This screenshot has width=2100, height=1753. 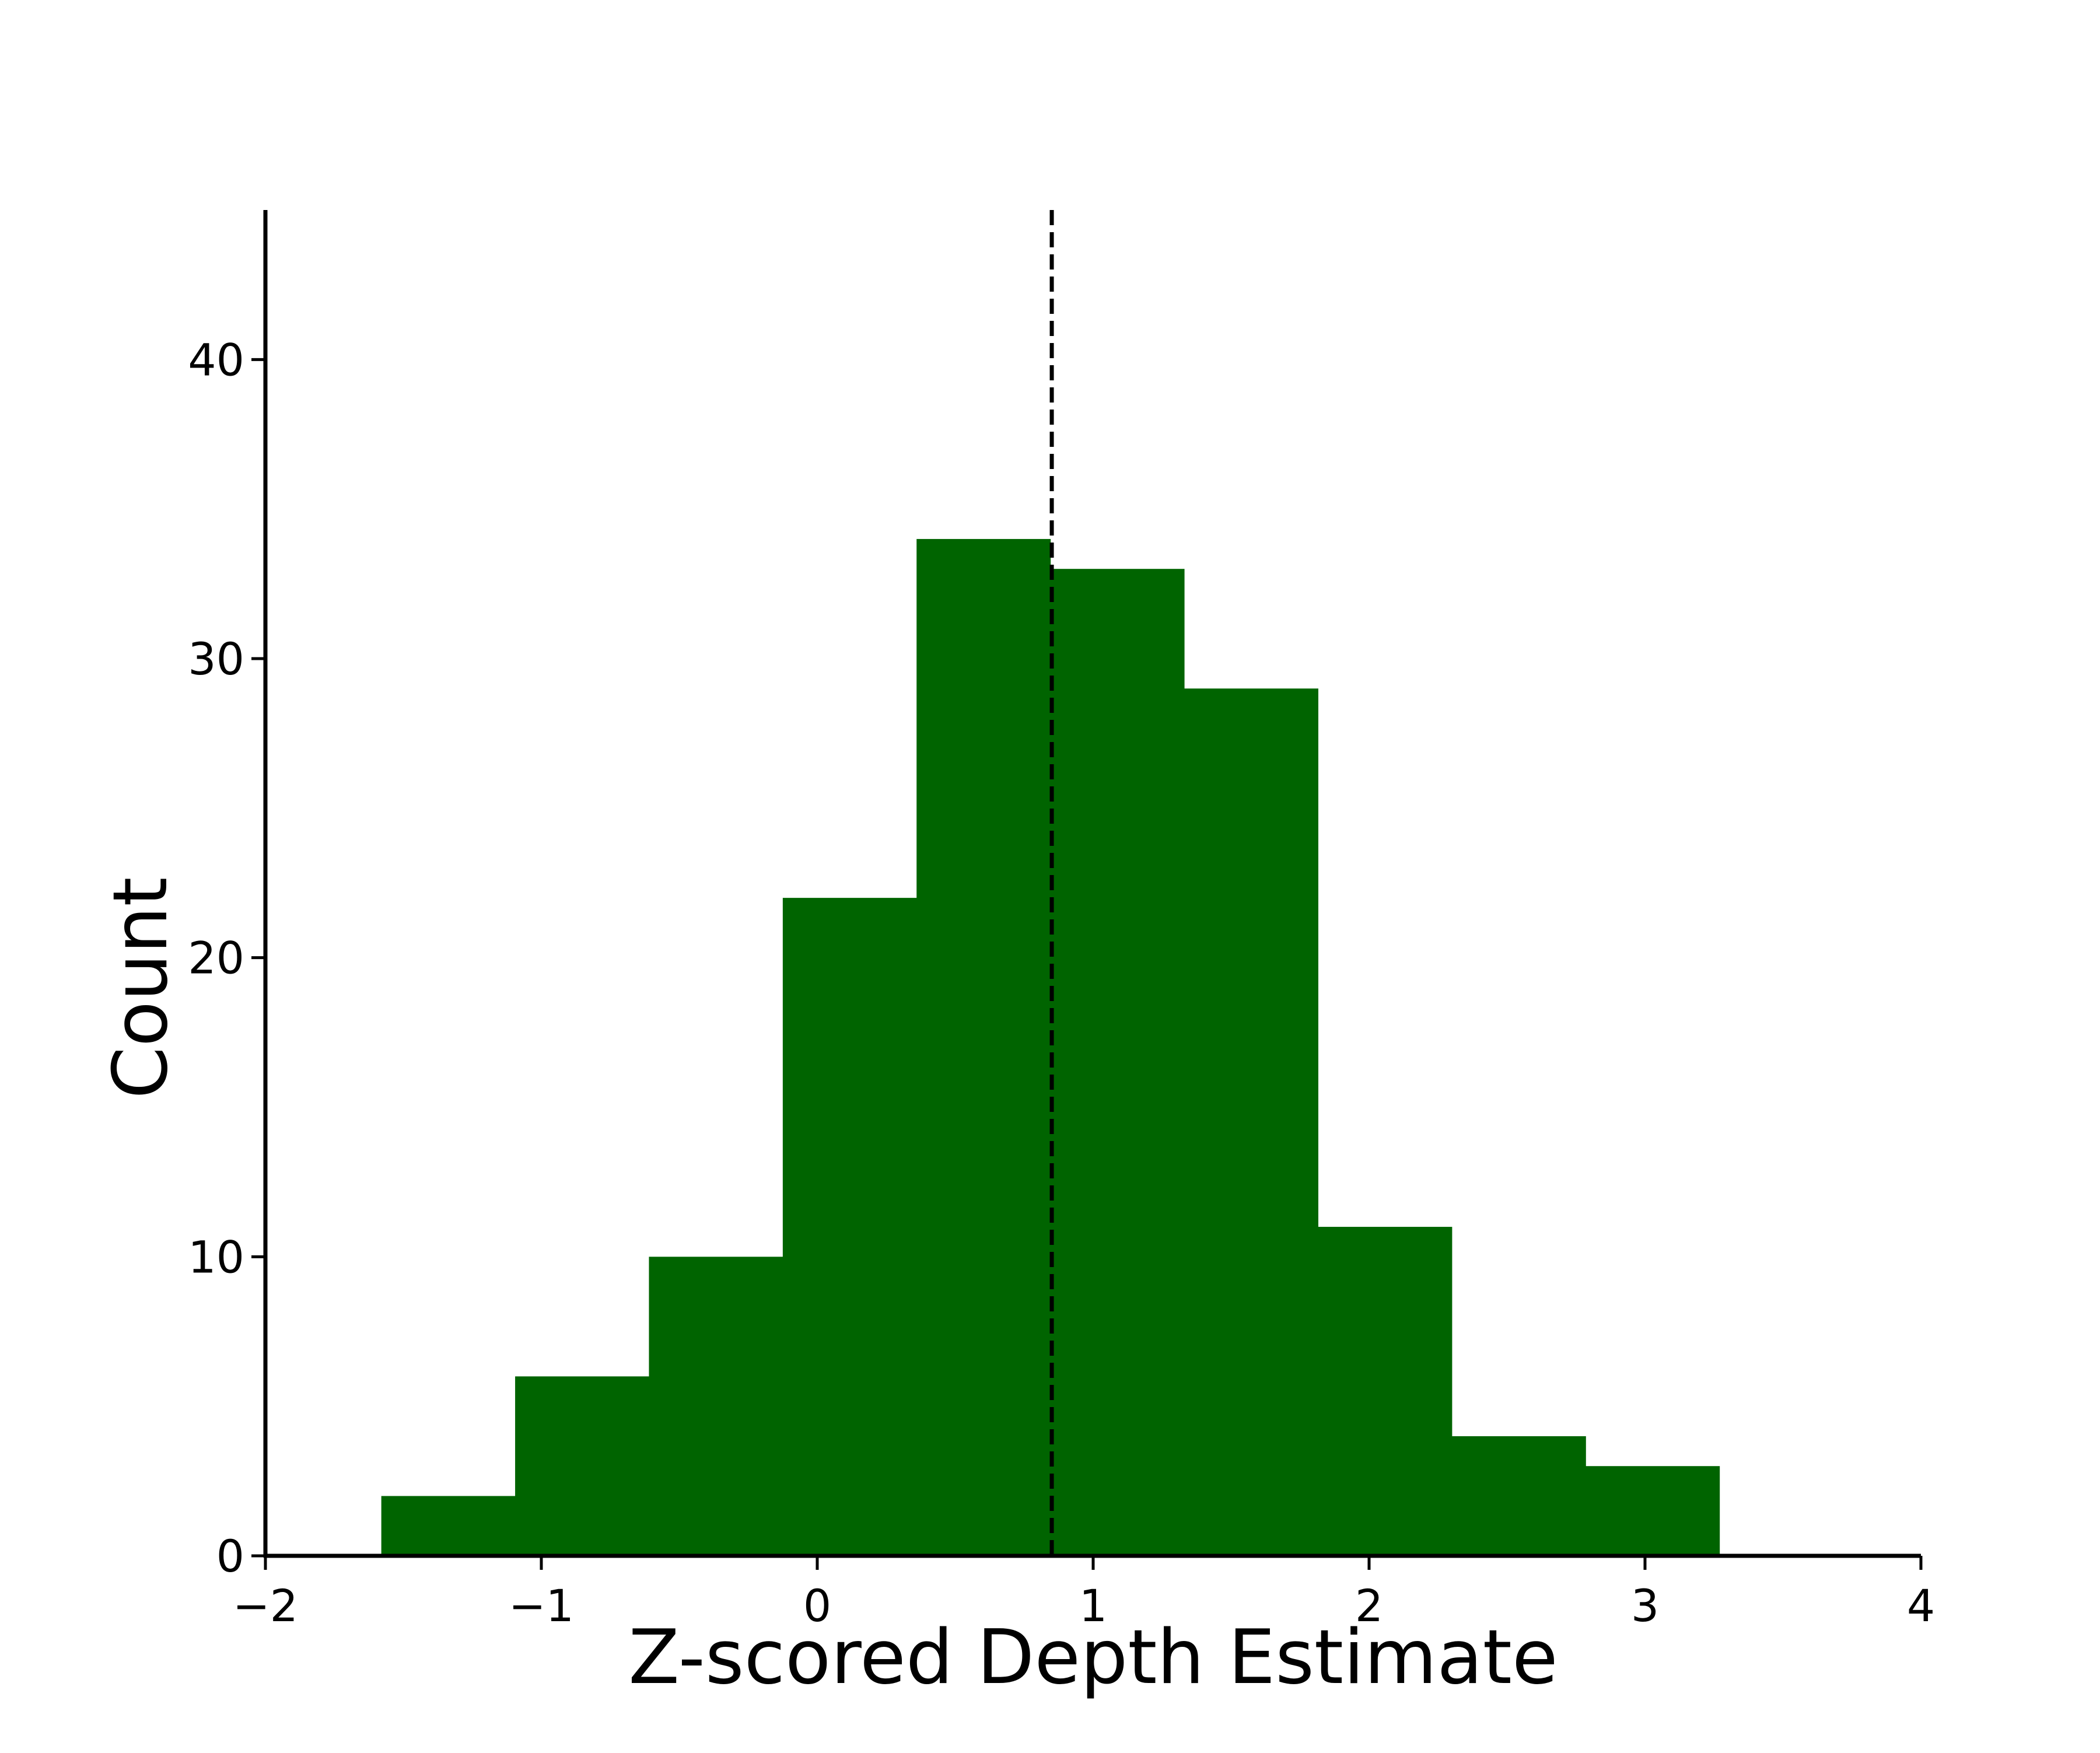 What do you see at coordinates (216, 659) in the screenshot?
I see `y-tick-label: 30` at bounding box center [216, 659].